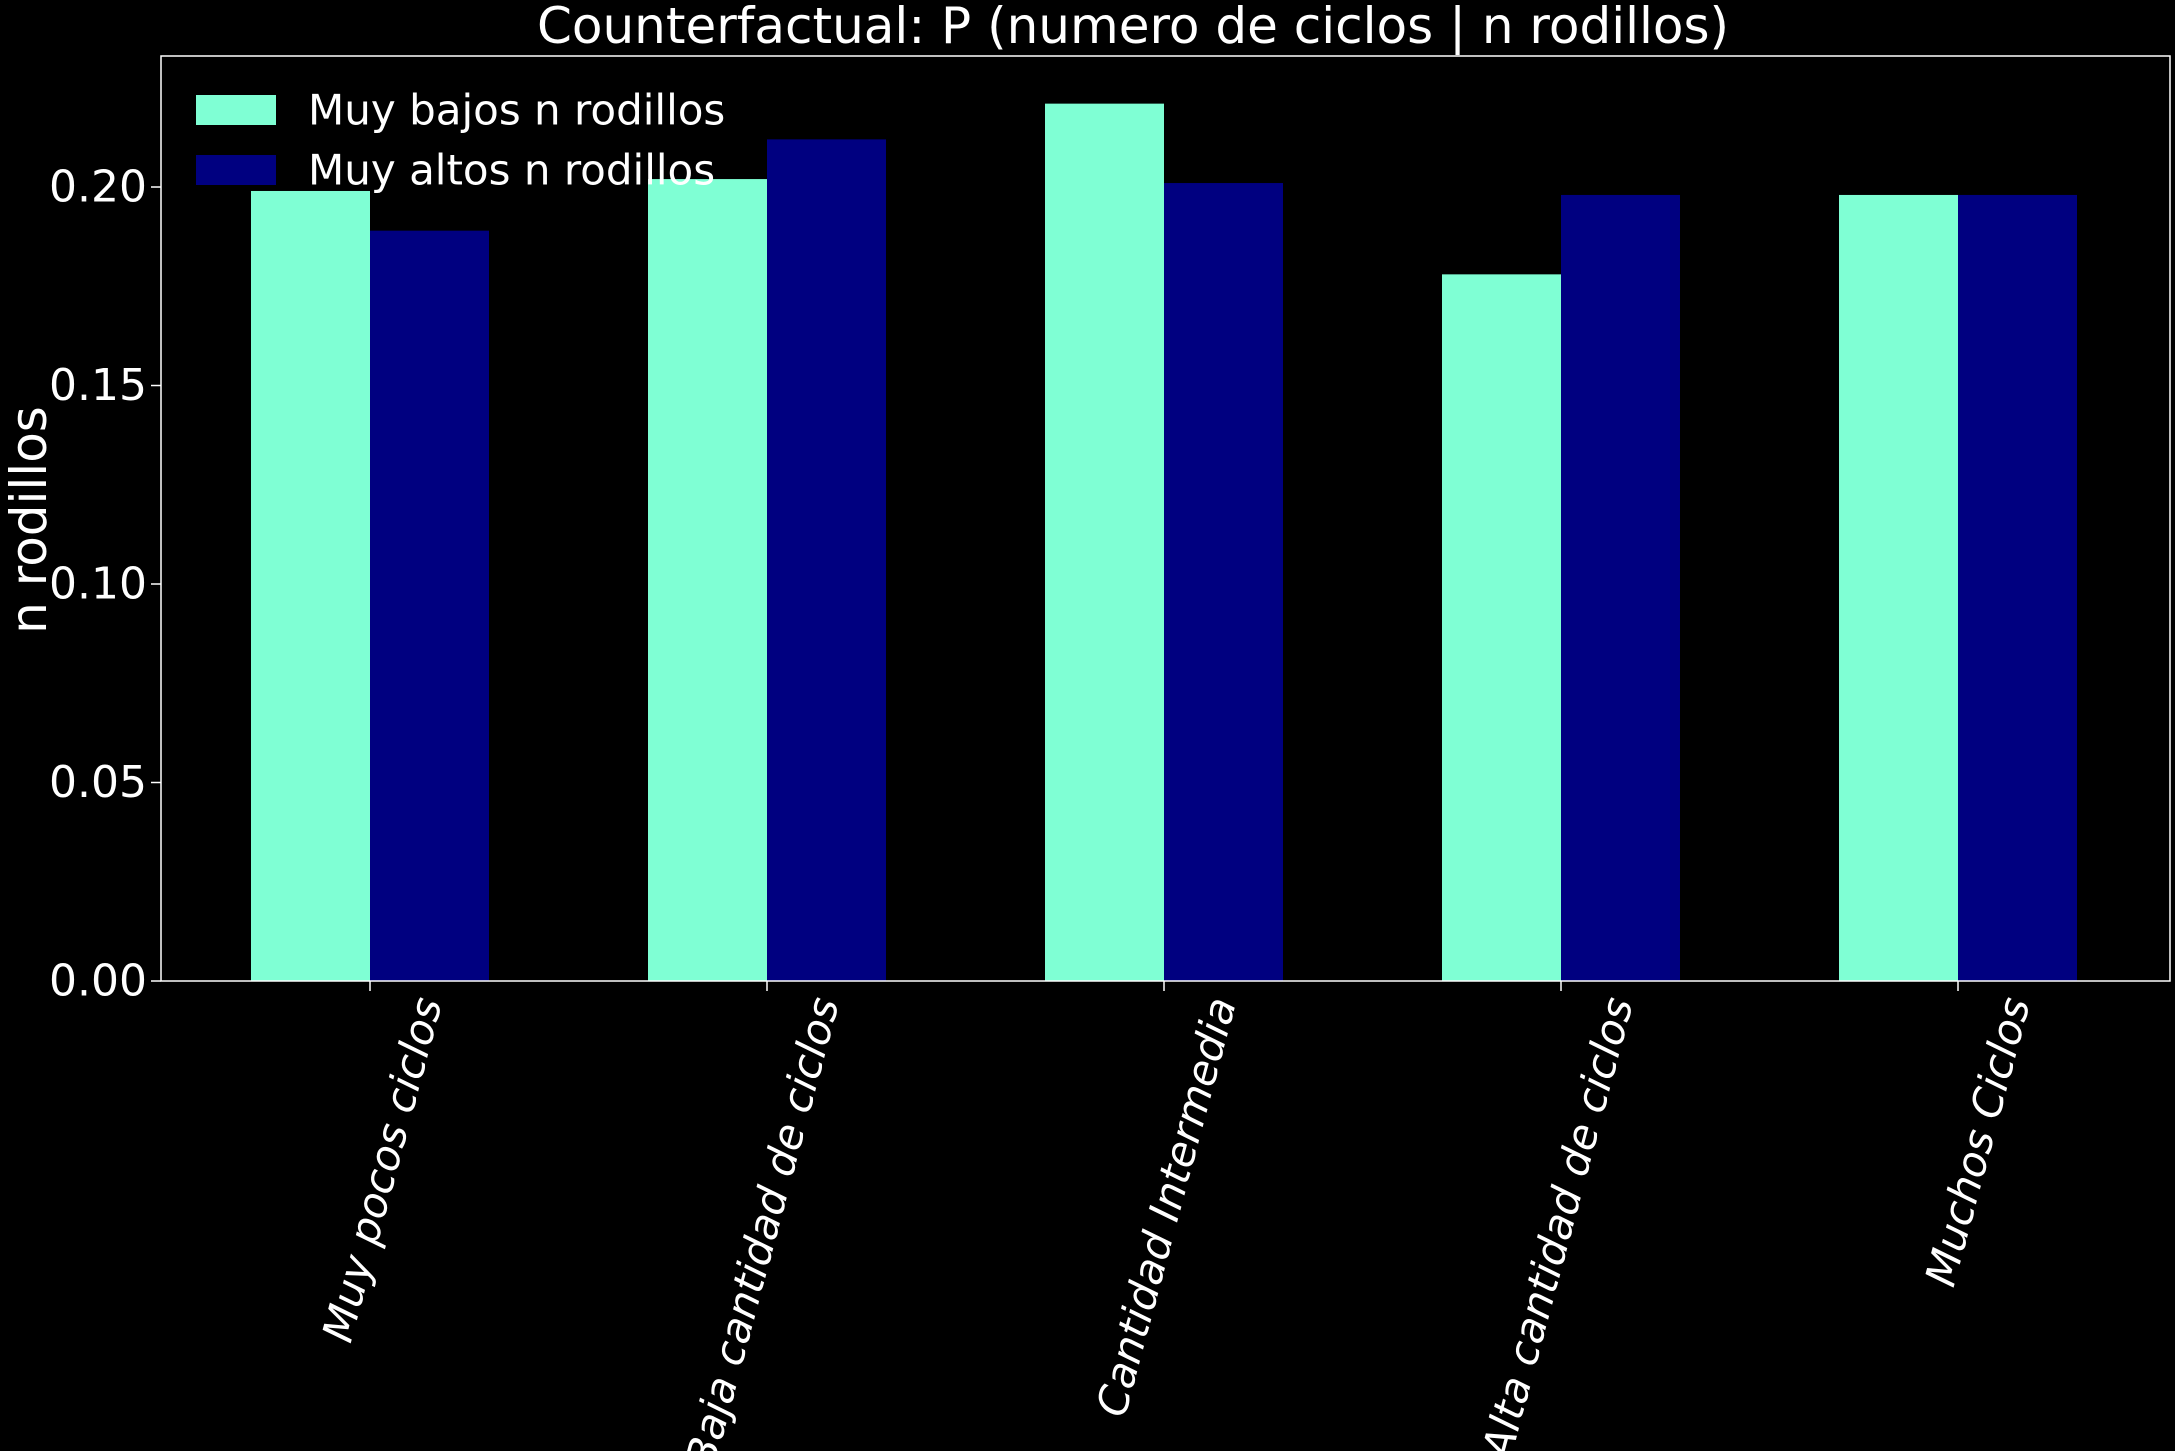  What do you see at coordinates (1166, 1207) in the screenshot?
I see `x-tick-label: Cantidad Intermedia` at bounding box center [1166, 1207].